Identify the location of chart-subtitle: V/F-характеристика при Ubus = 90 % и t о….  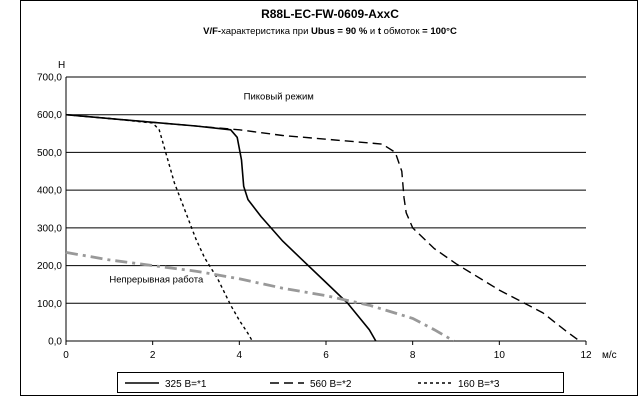
(330, 31).